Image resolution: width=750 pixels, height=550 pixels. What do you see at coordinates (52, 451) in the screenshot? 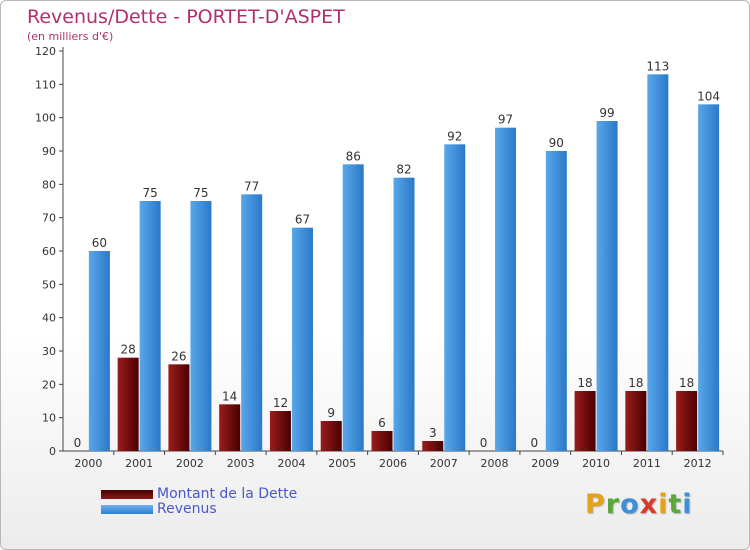
I see `y-tick-label: 0` at bounding box center [52, 451].